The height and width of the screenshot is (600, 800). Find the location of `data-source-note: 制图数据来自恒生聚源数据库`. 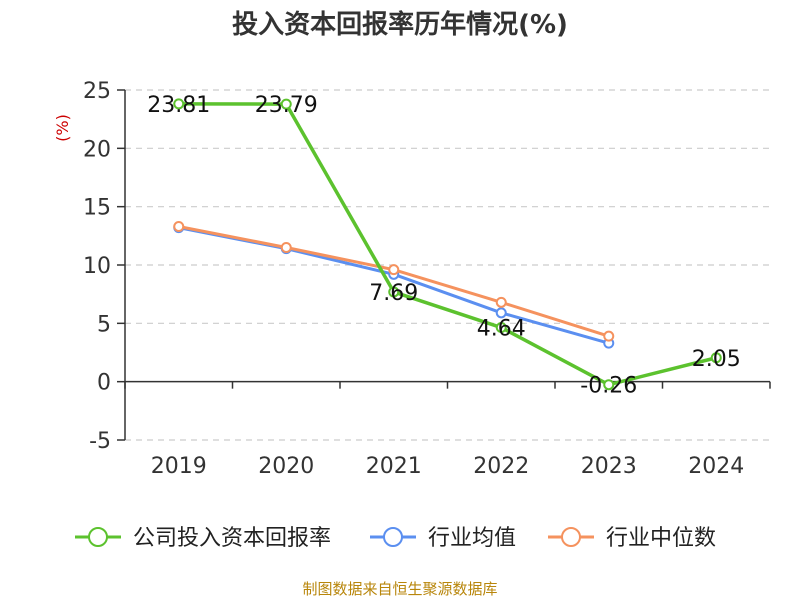

data-source-note: 制图数据来自恒生聚源数据库 is located at coordinates (400, 589).